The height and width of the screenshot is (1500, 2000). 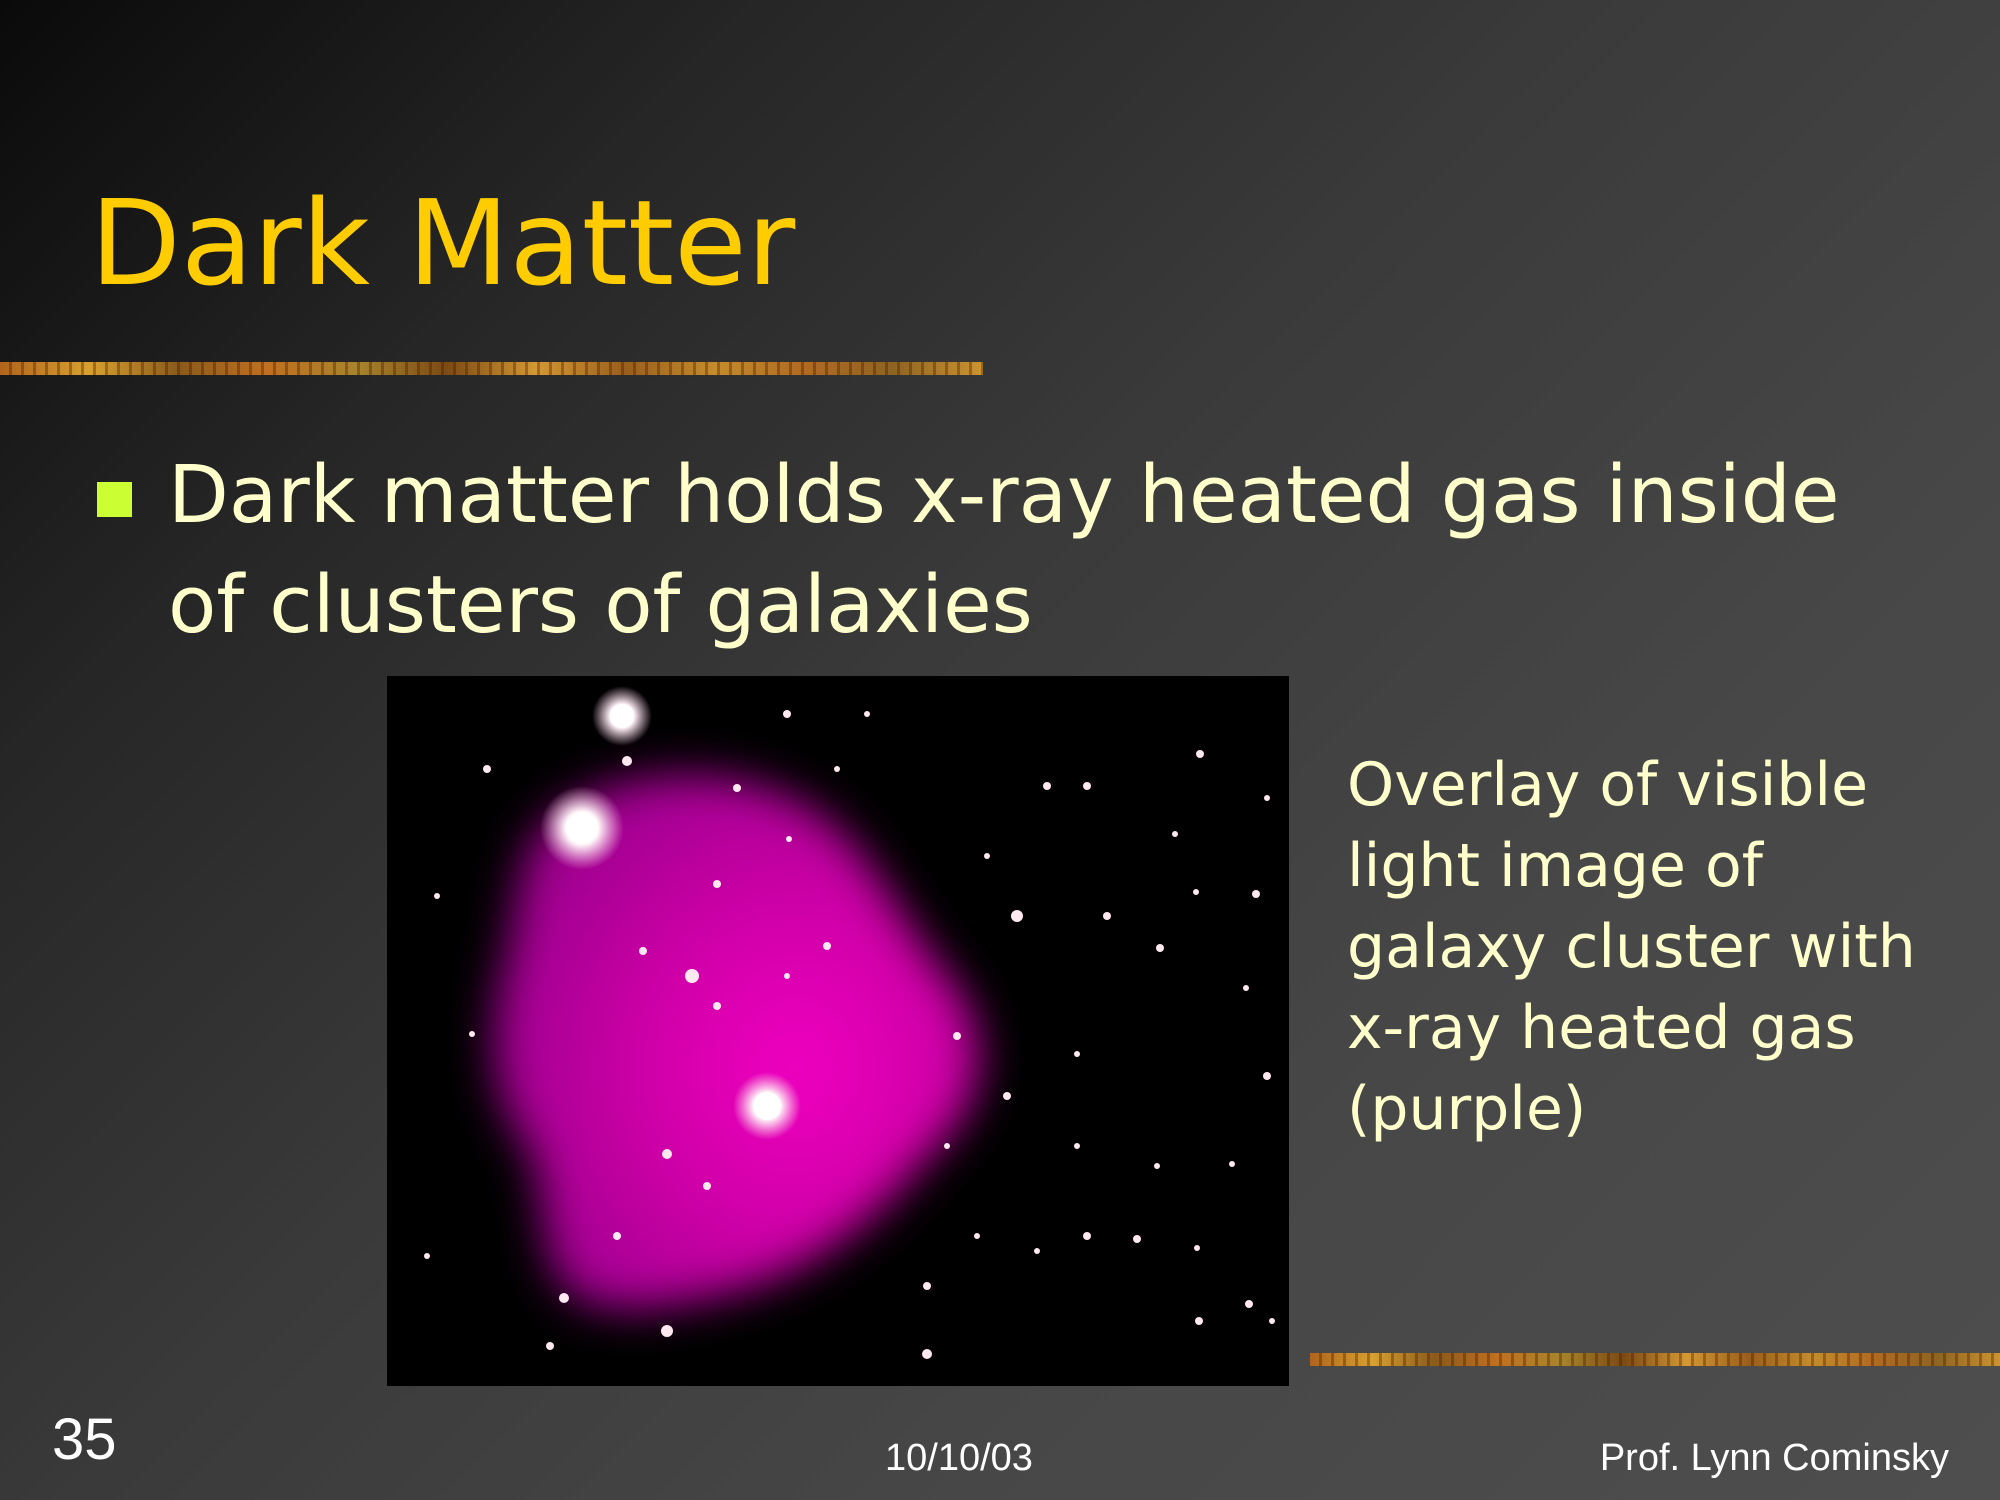 What do you see at coordinates (1774, 1458) in the screenshot?
I see `footer-author: Prof. Lynn Cominsky` at bounding box center [1774, 1458].